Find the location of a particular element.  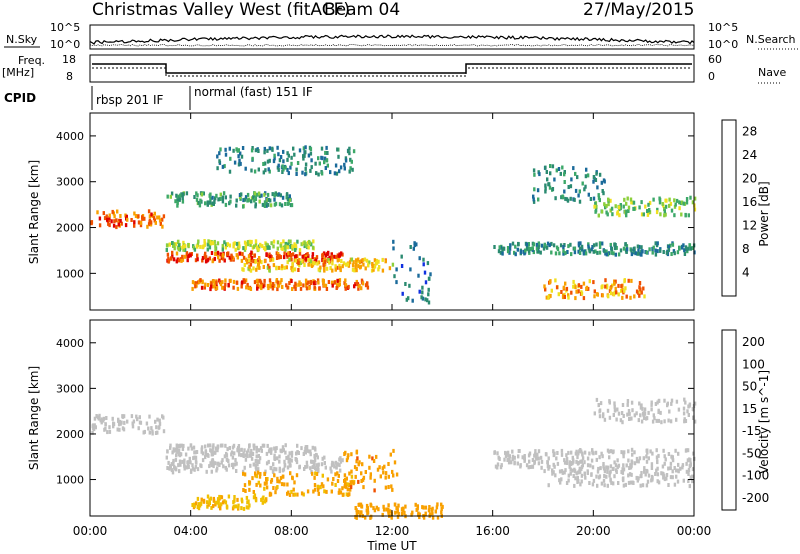

x-tick-label: 12:00 is located at coordinates (392, 531).